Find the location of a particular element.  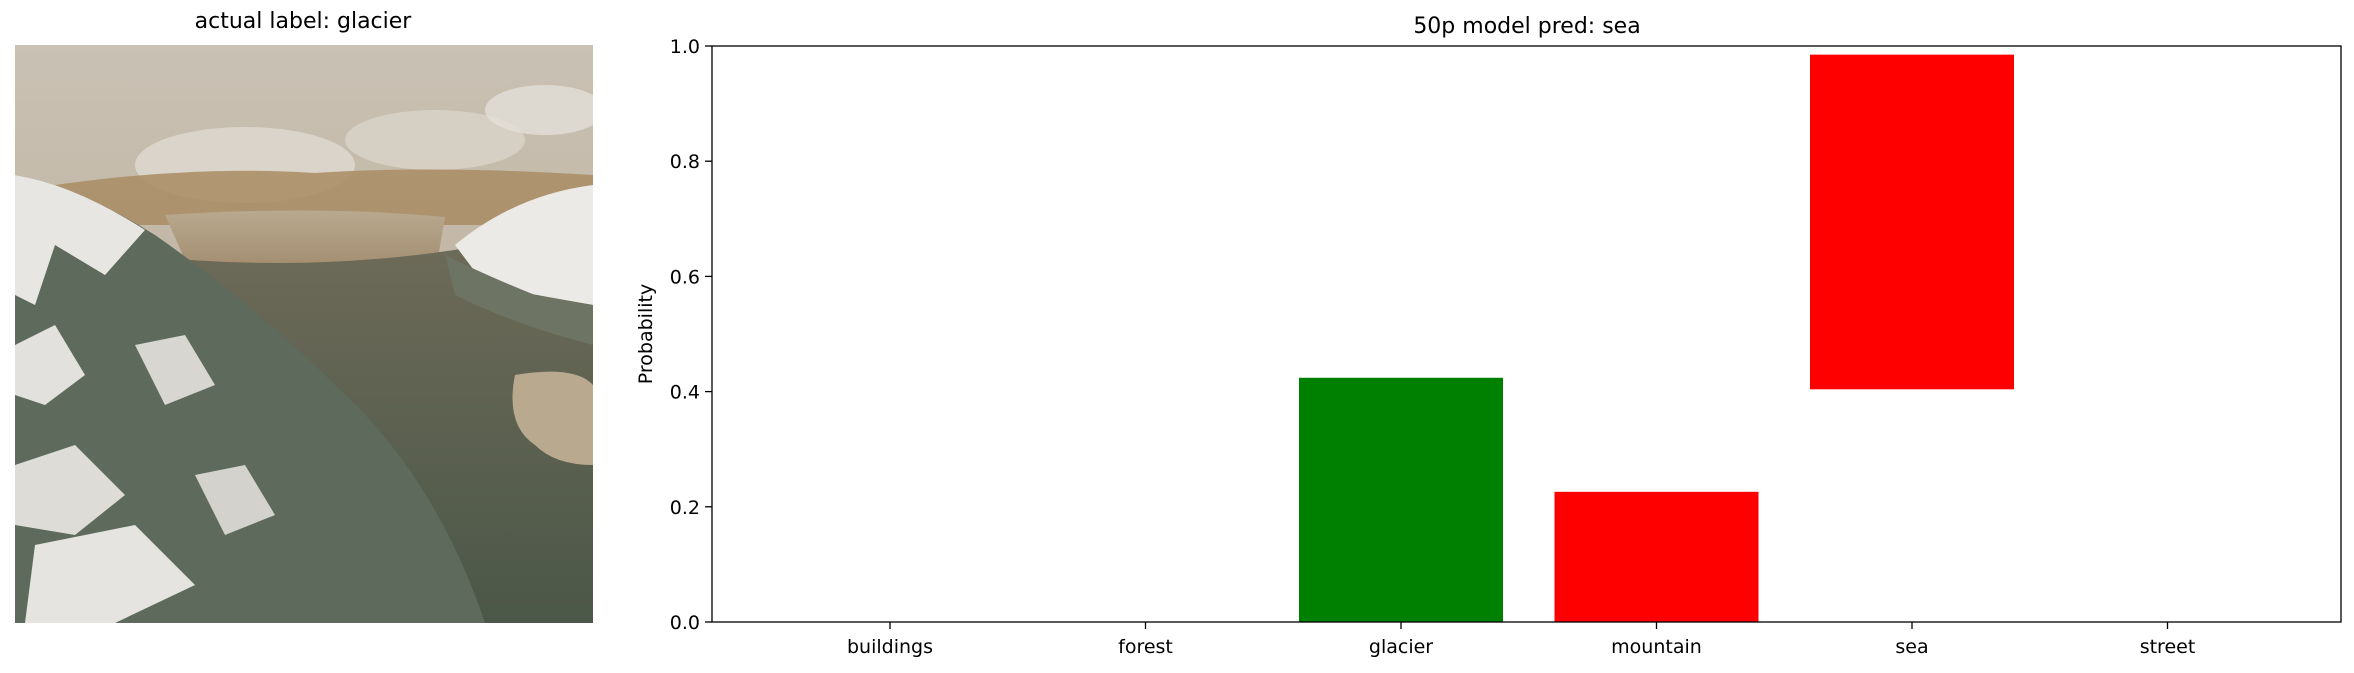

y-tick-label: 0.2 is located at coordinates (685, 508).